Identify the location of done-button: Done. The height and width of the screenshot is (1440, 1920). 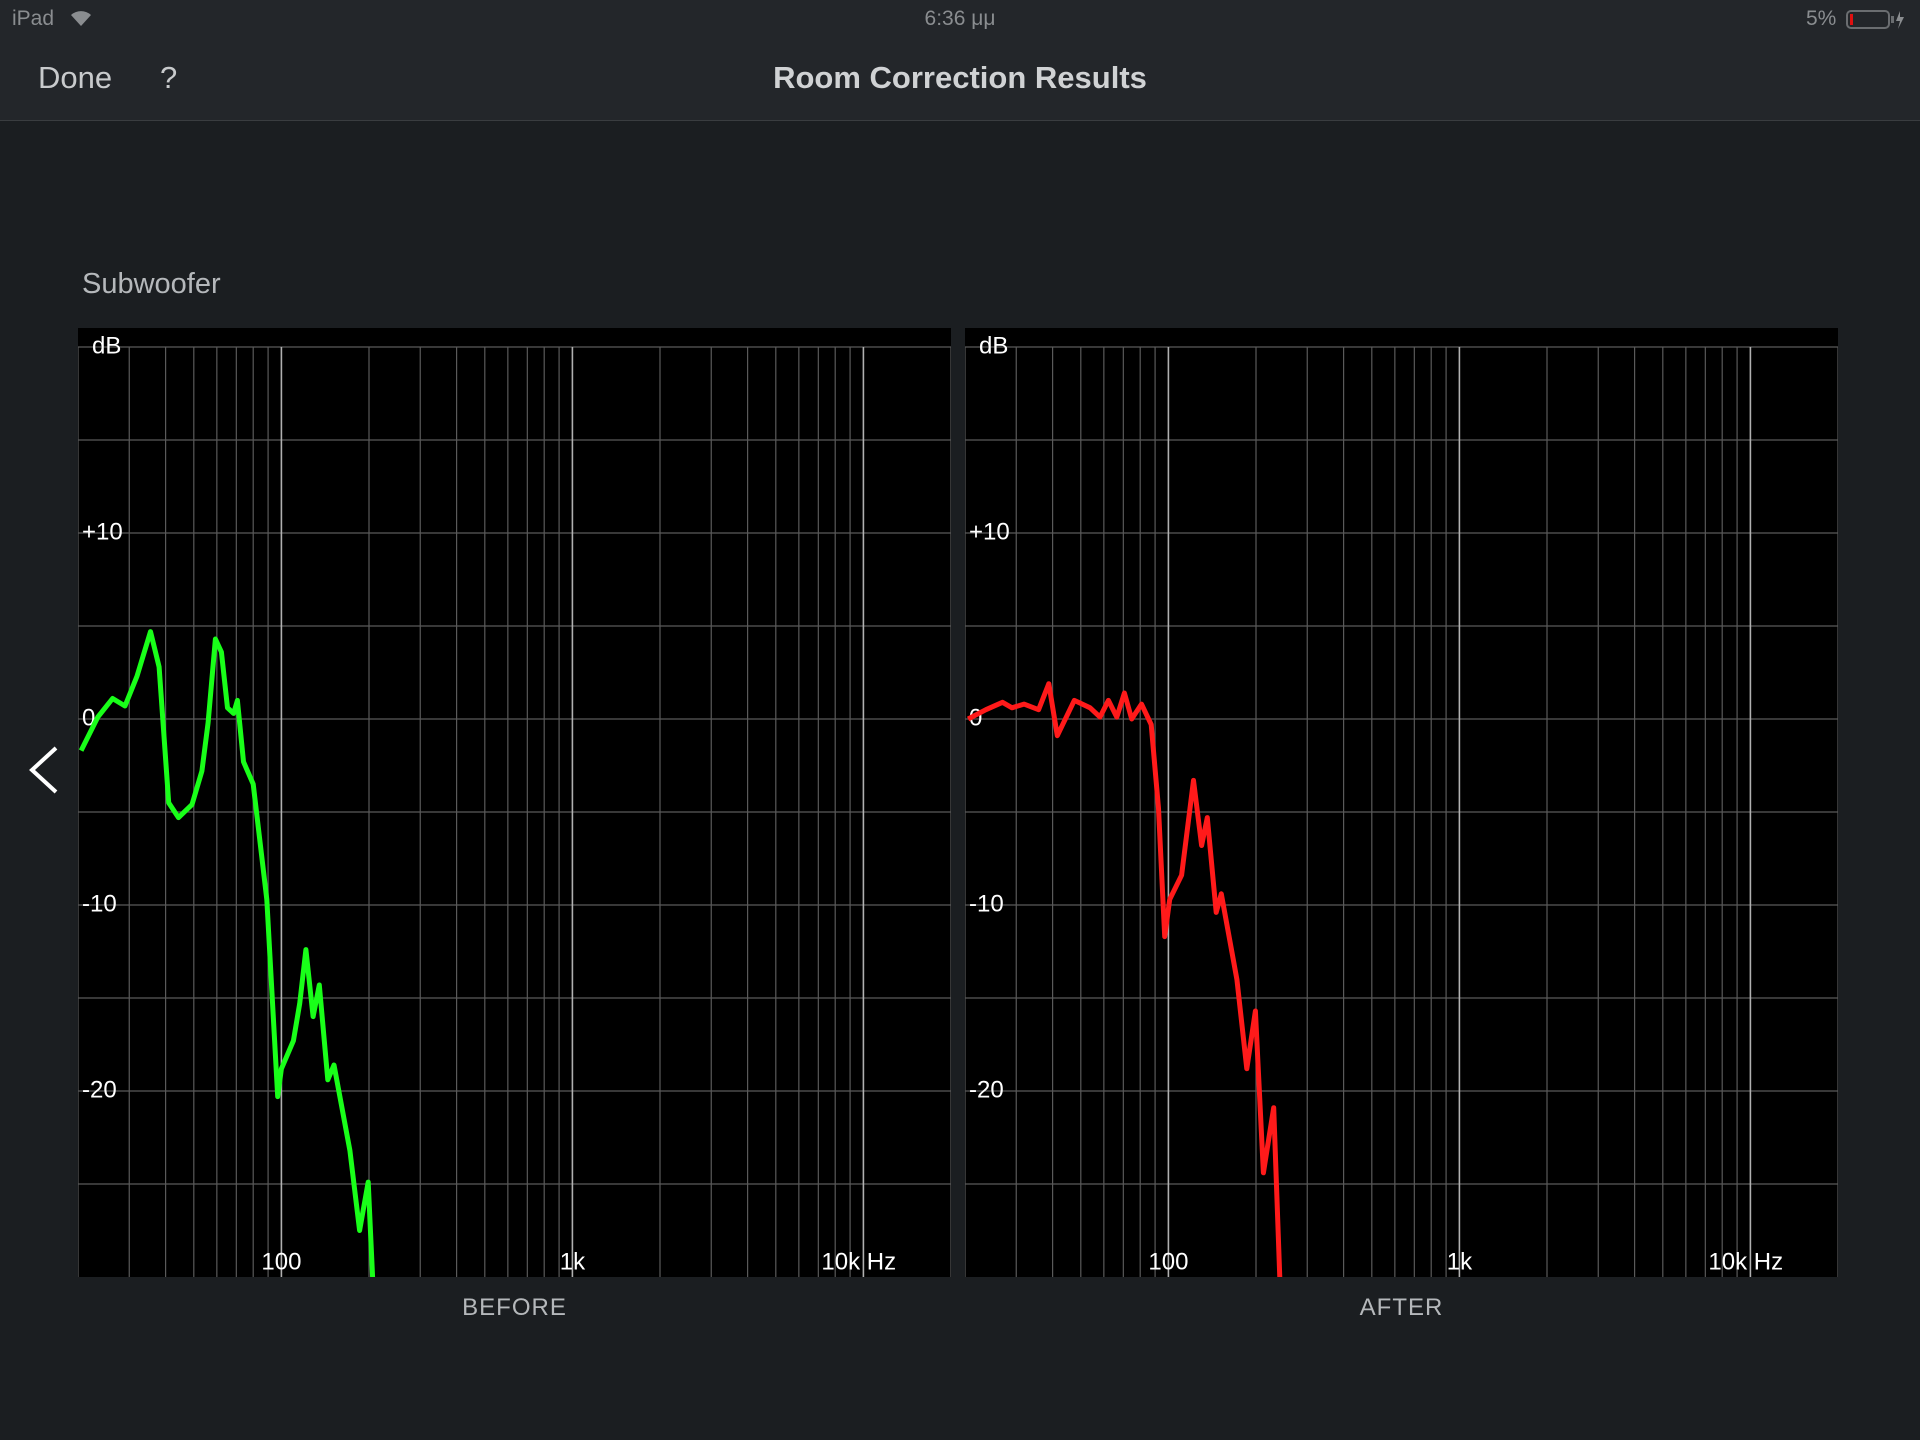
(75, 77).